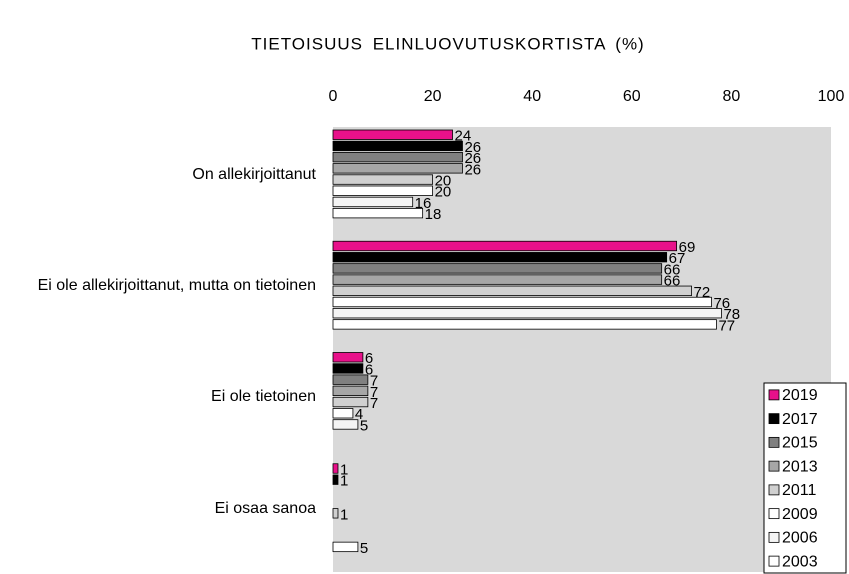 This screenshot has width=849, height=574. I want to click on x-tick-label: 0, so click(333, 96).